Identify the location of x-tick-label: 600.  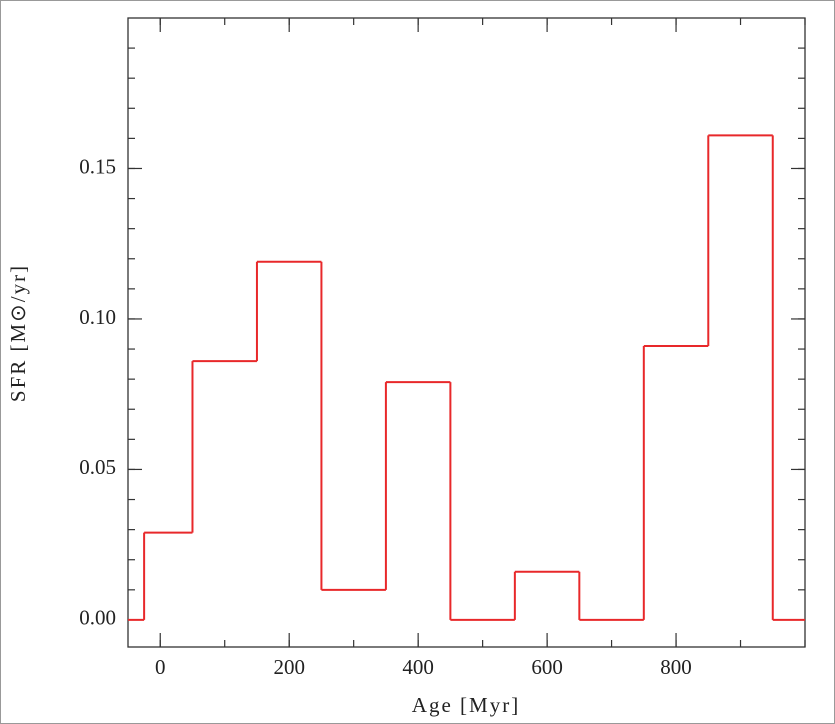
(547, 667).